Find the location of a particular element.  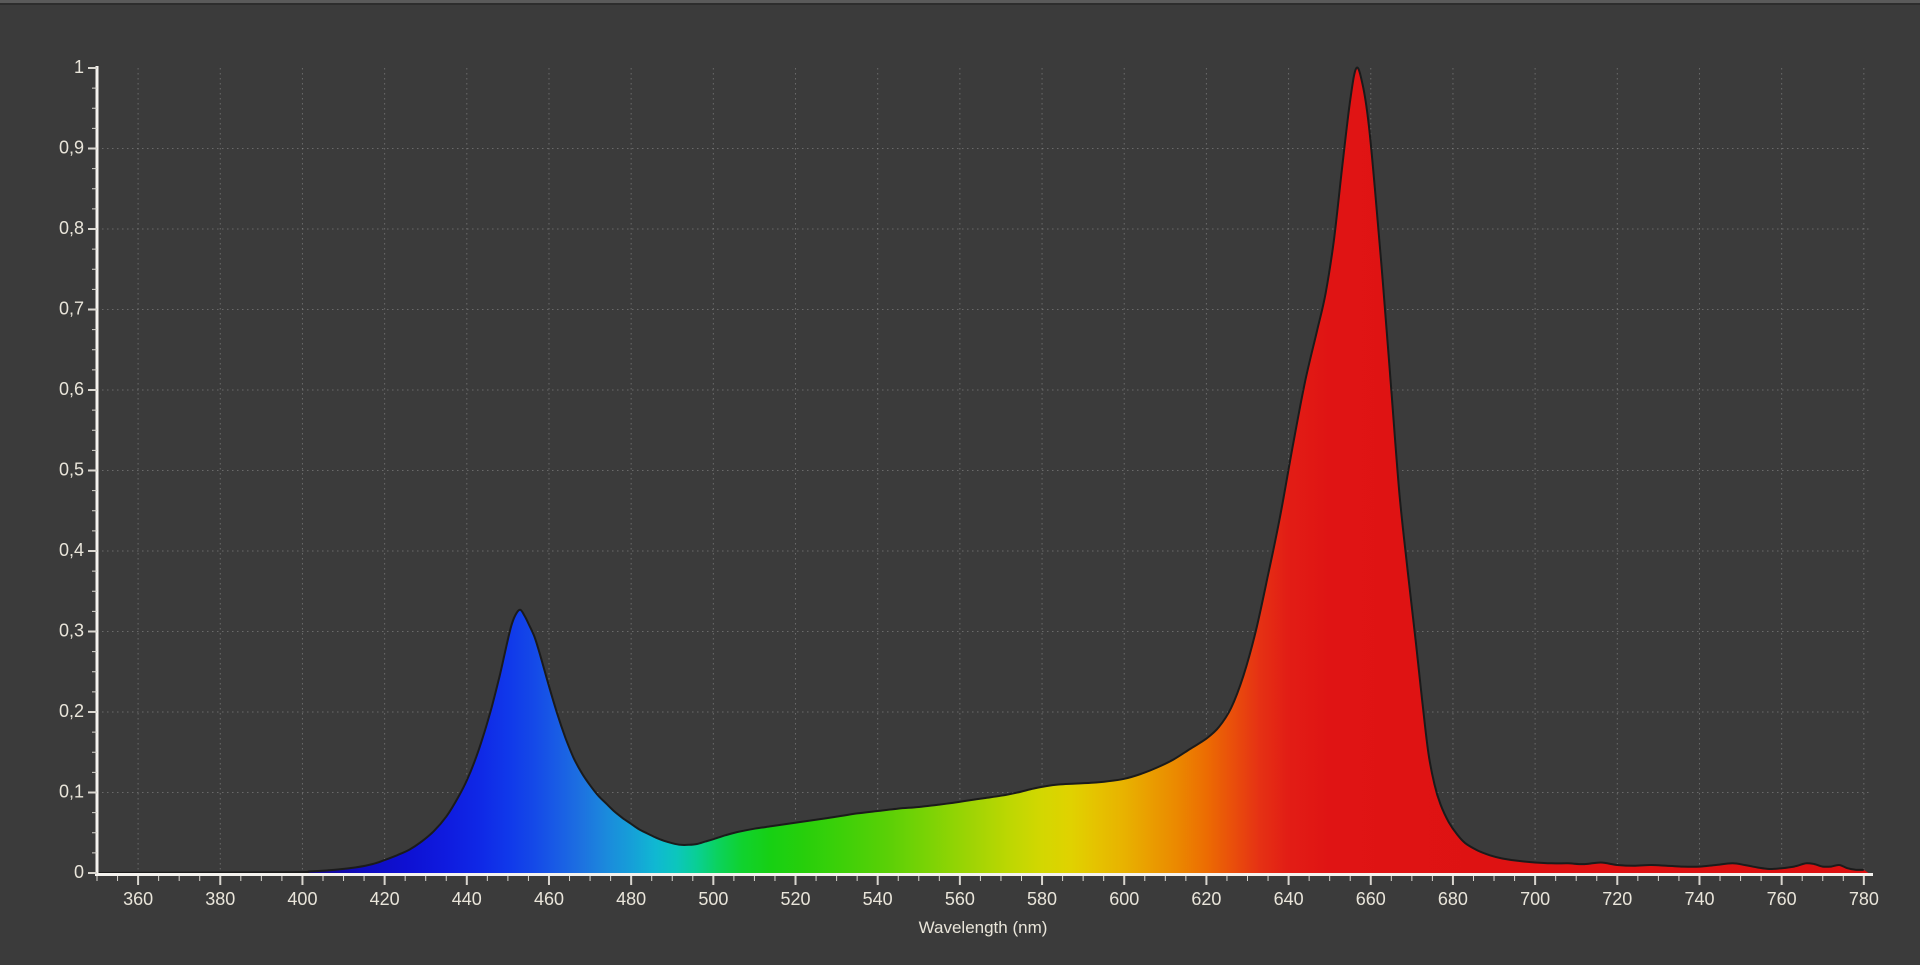

x-tick-label: 620 is located at coordinates (1206, 899).